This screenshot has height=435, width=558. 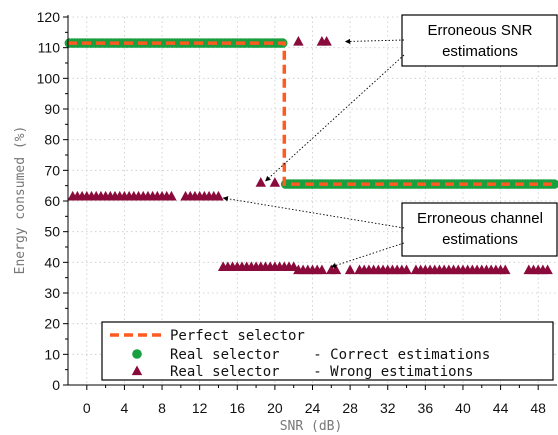 What do you see at coordinates (426, 408) in the screenshot?
I see `x-tick-label: 36` at bounding box center [426, 408].